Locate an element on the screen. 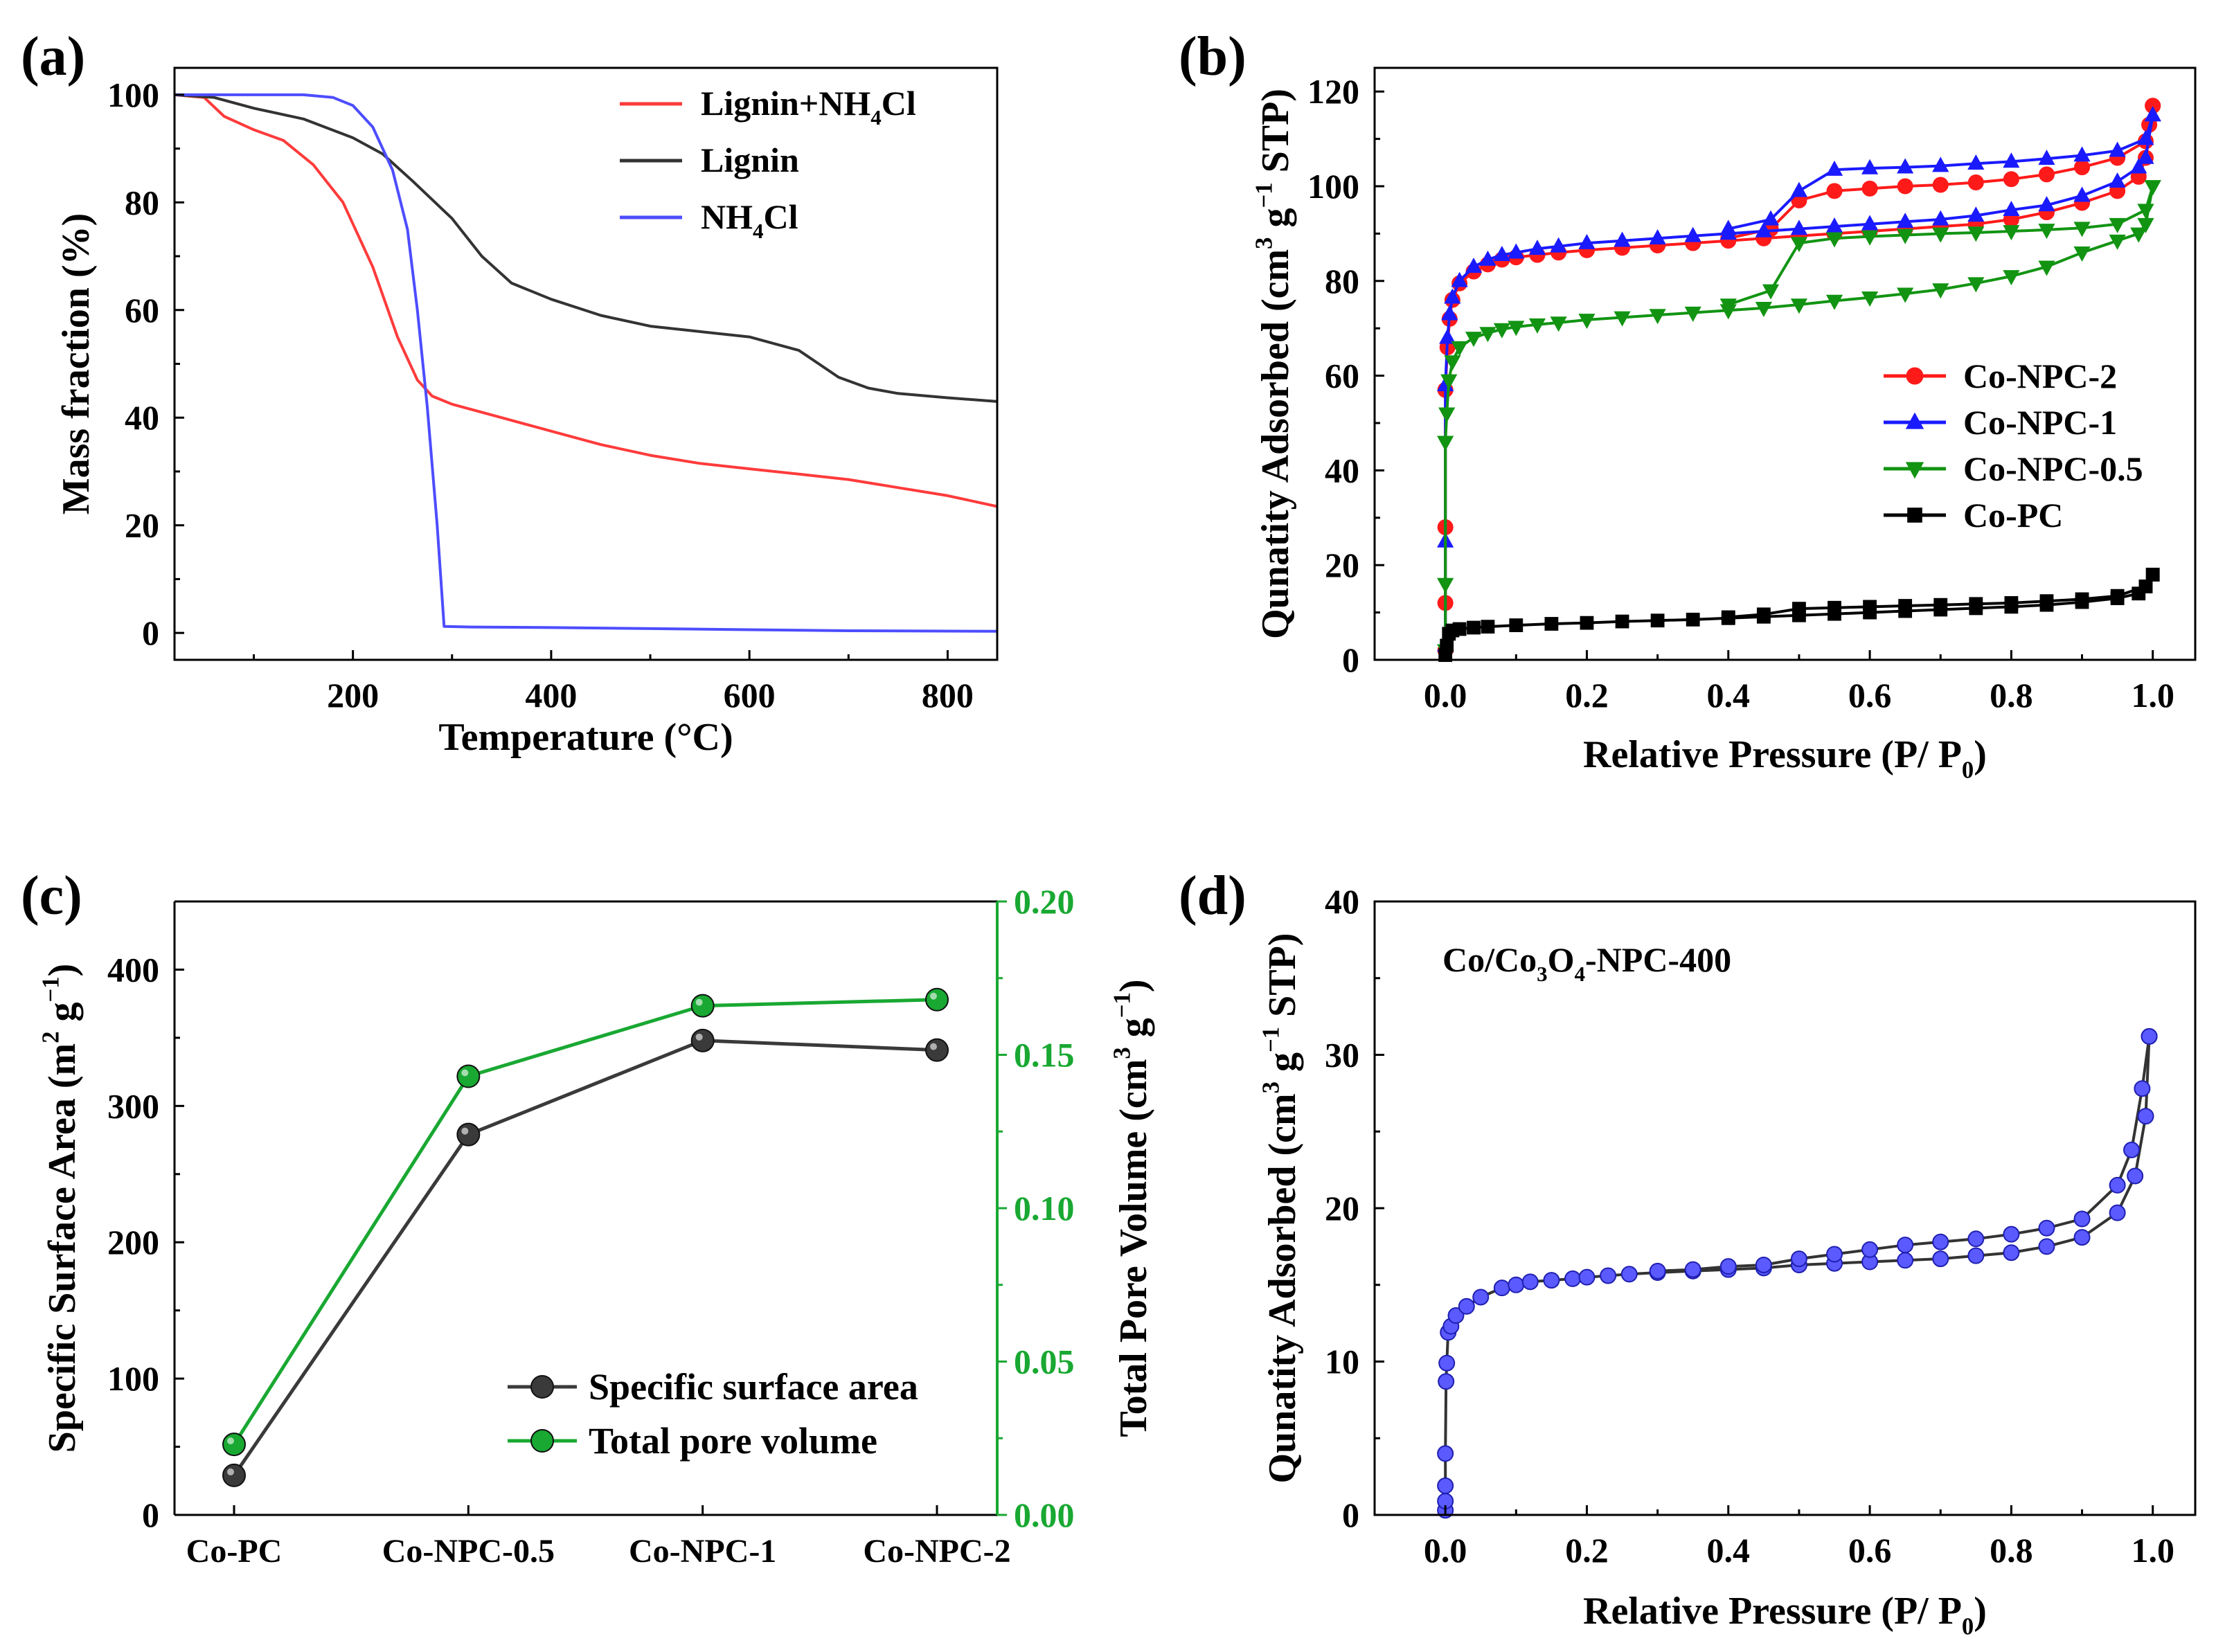 The image size is (2225, 1652). y2-tick-label: 0.20 is located at coordinates (1044, 902).